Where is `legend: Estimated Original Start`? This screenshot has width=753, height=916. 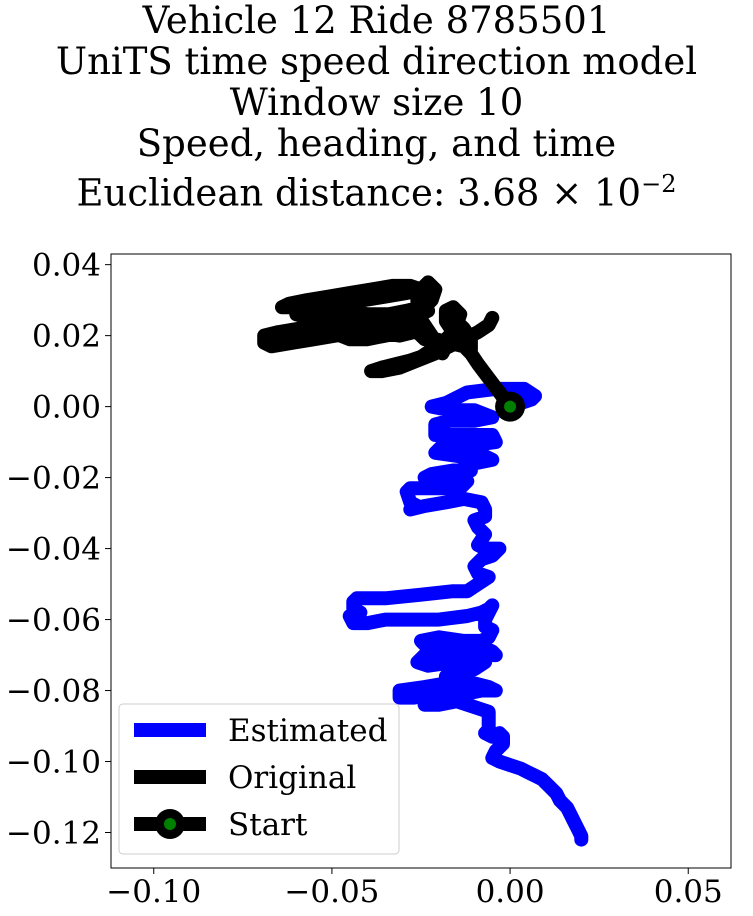 legend: Estimated Original Start is located at coordinates (259, 779).